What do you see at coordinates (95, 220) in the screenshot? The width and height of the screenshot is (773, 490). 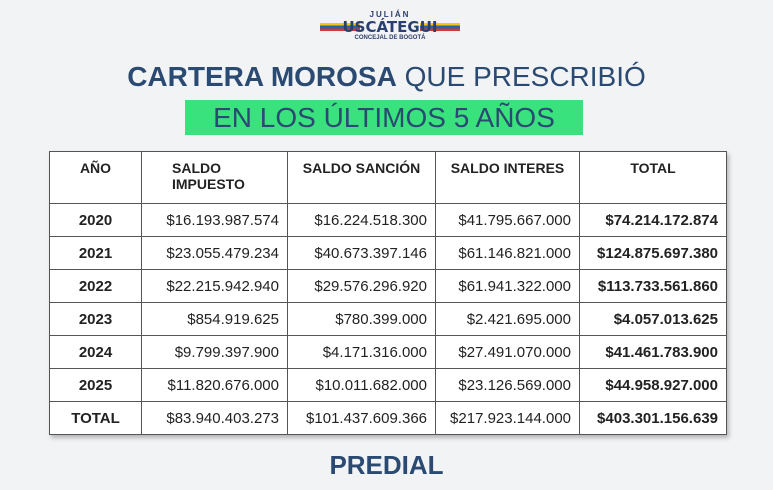 I see `year-cell: 2020` at bounding box center [95, 220].